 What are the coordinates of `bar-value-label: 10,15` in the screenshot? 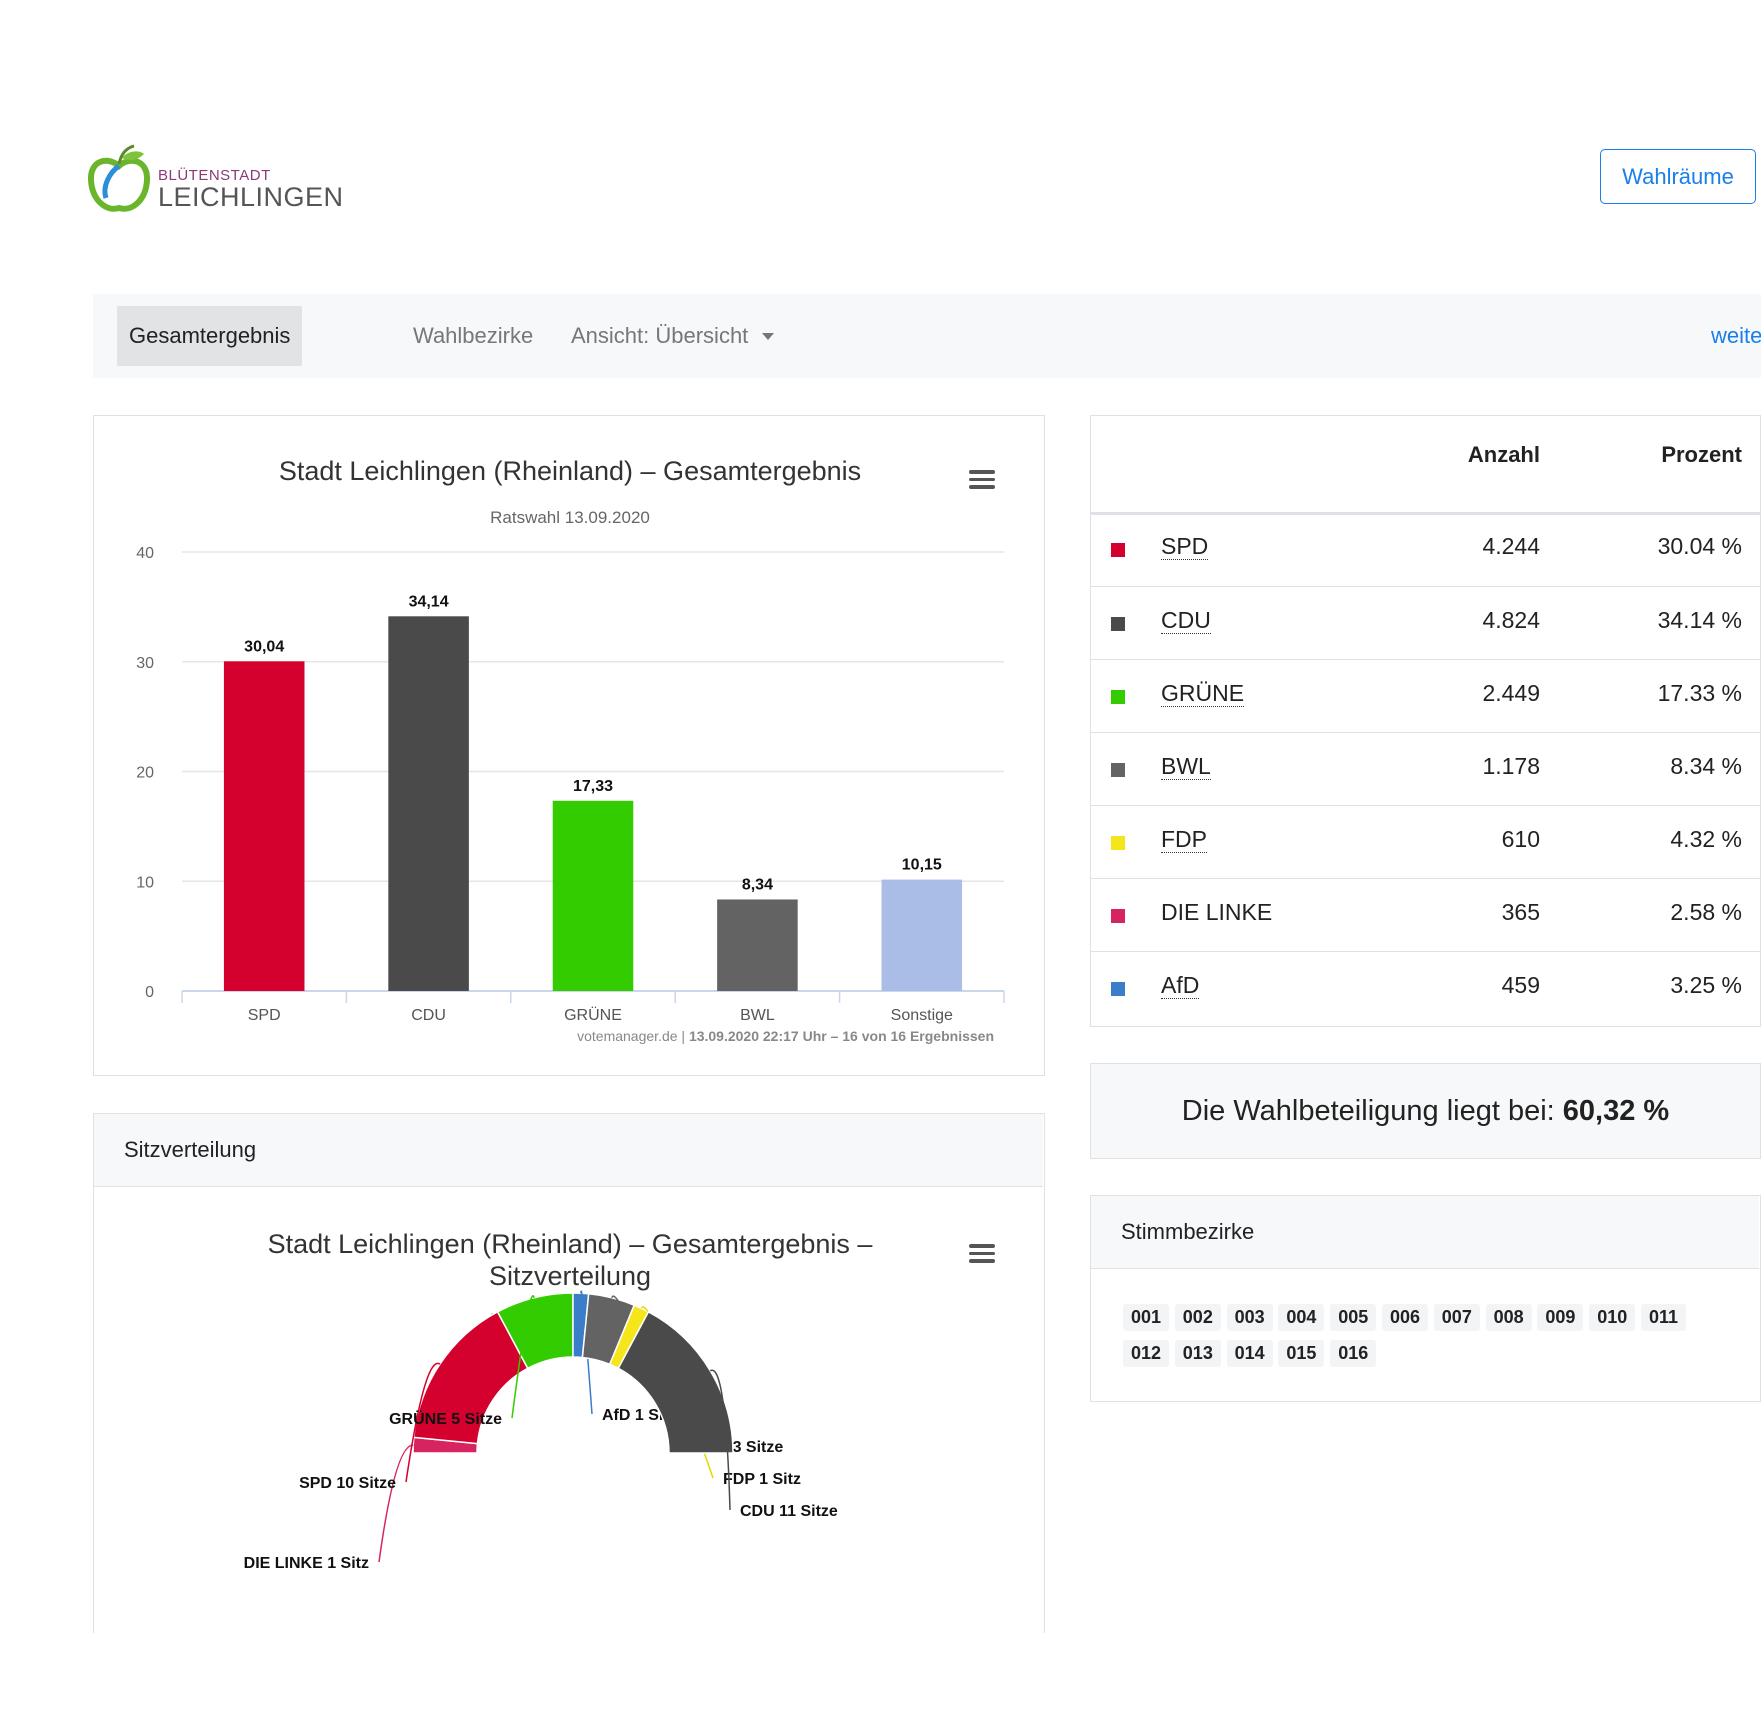 It's located at (922, 865).